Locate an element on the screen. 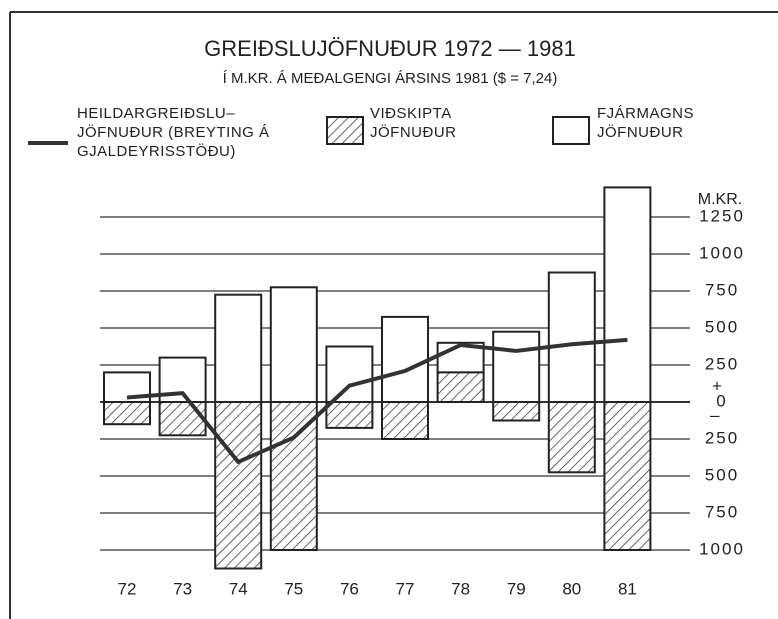 This screenshot has width=778, height=619. x-tick-label: 78 is located at coordinates (460, 588).